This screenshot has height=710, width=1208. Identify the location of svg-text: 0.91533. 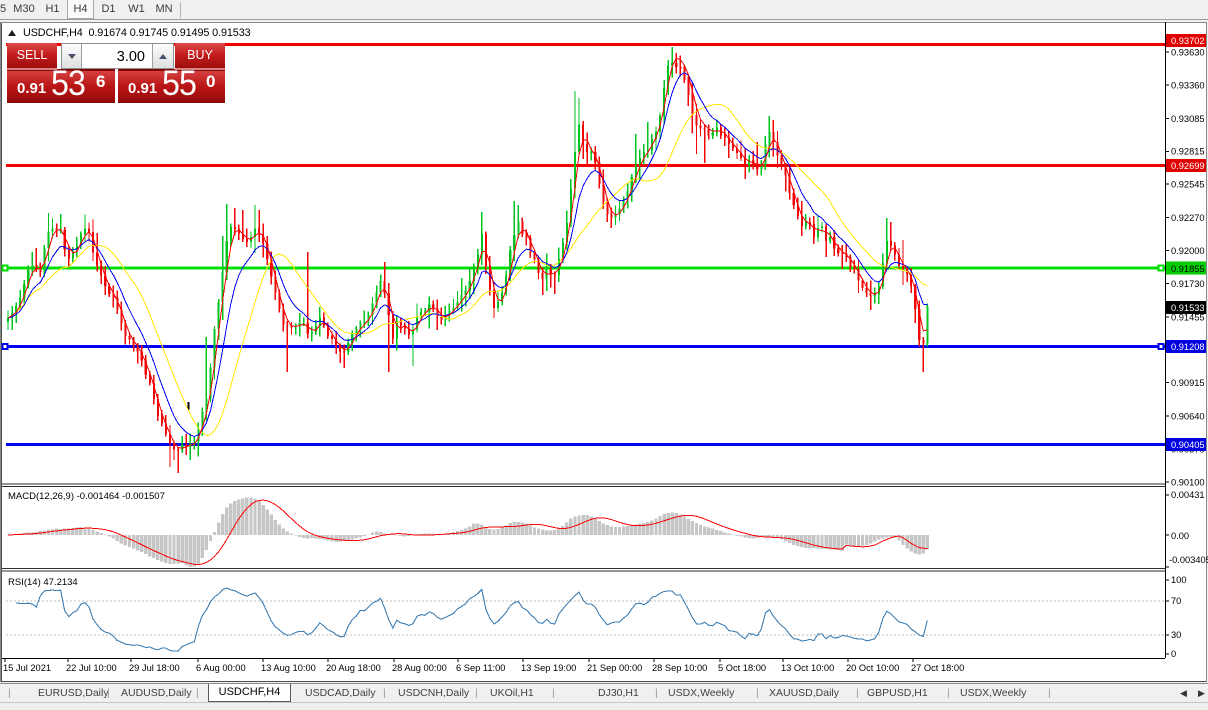
(1188, 308).